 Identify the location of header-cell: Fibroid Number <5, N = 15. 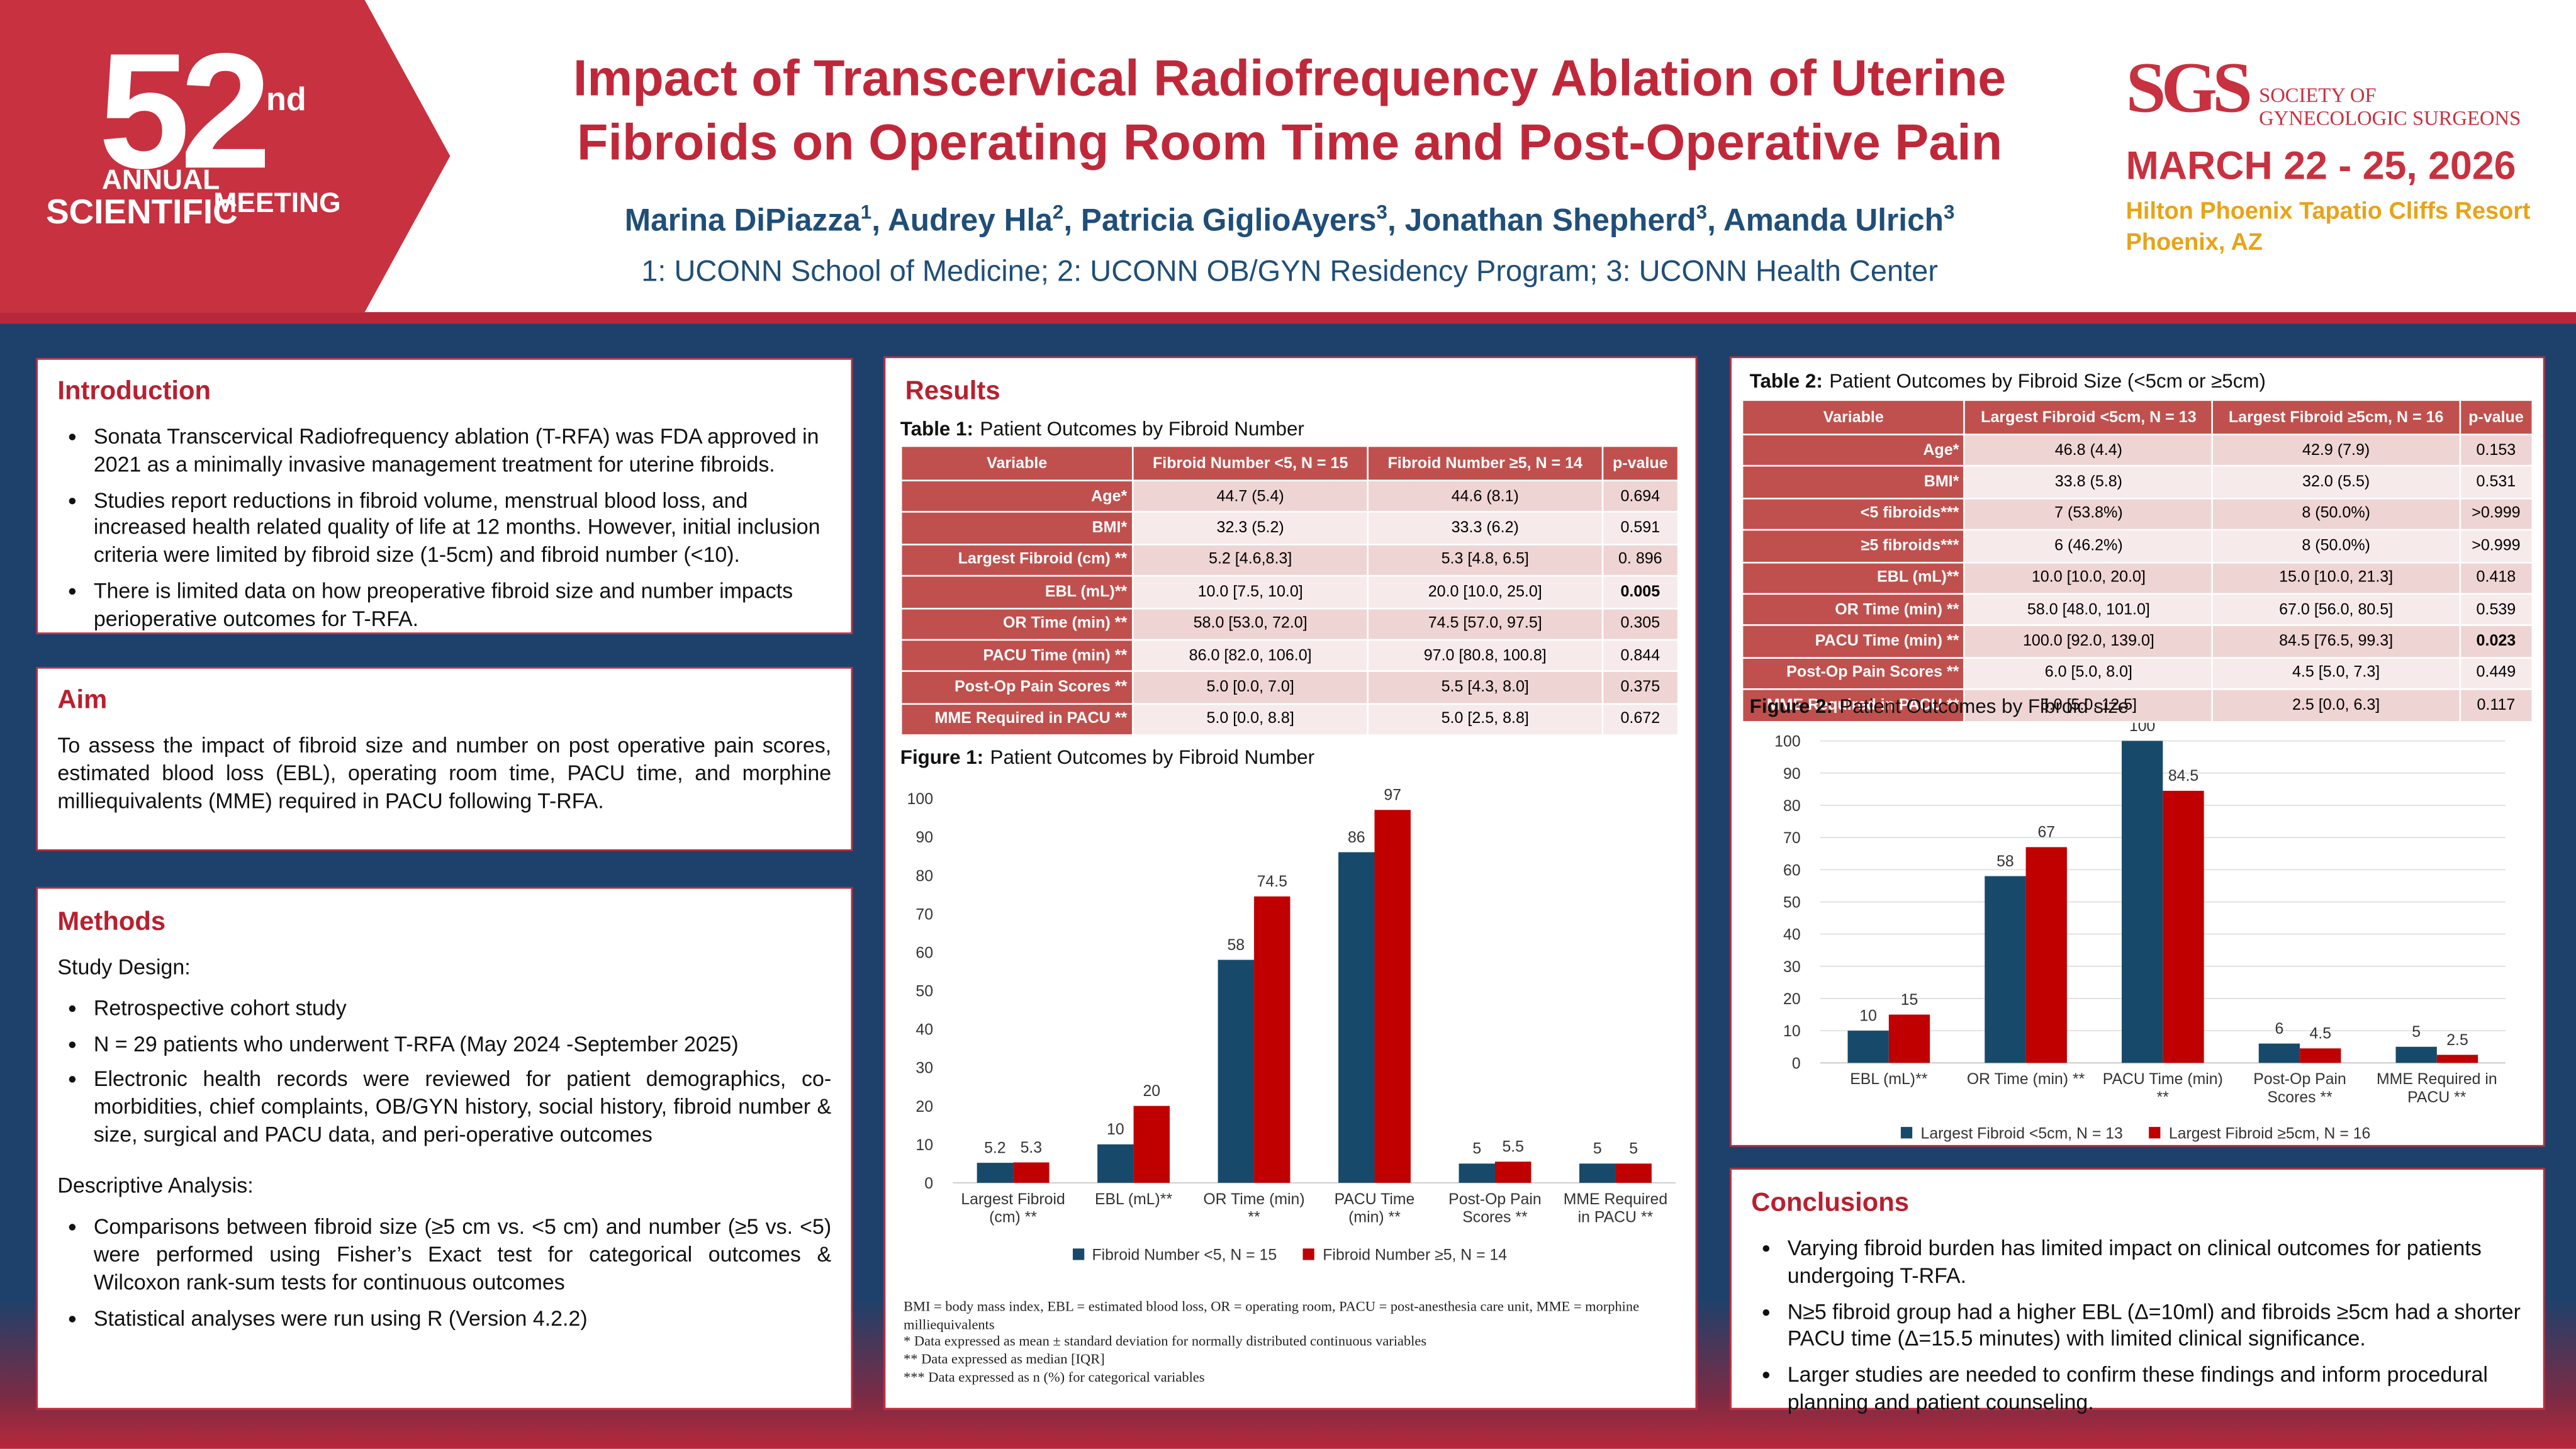
(1250, 463).